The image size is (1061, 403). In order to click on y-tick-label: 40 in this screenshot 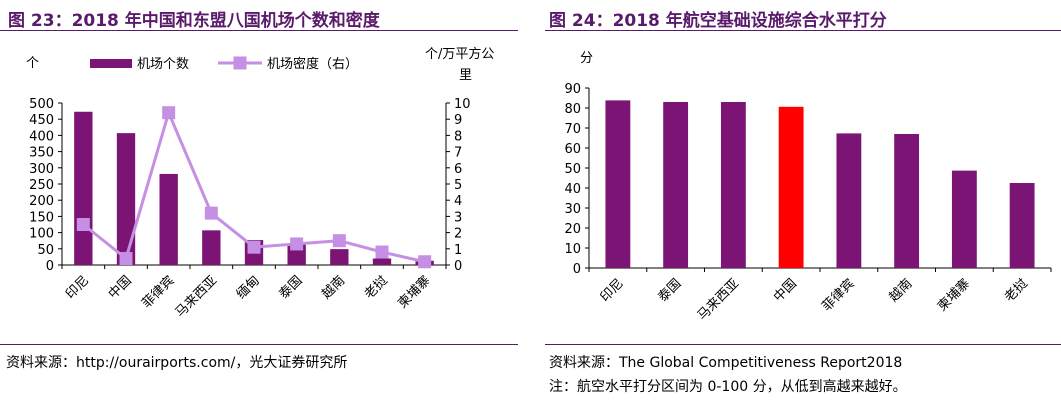, I will do `click(572, 189)`.